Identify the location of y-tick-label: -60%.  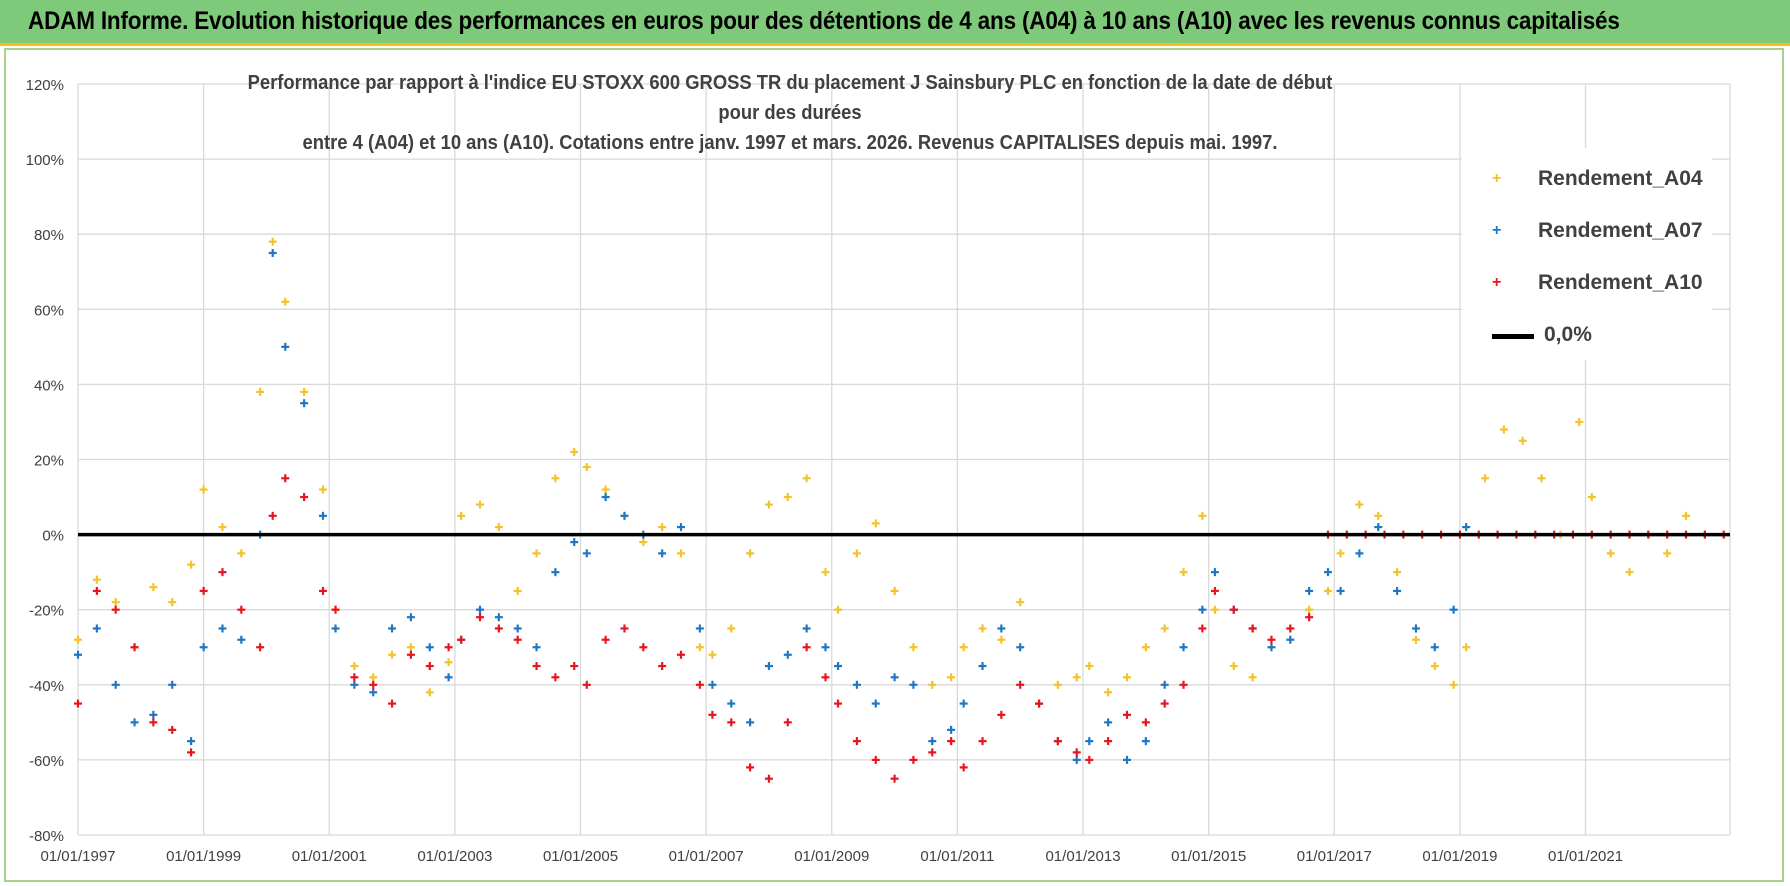
(46, 761).